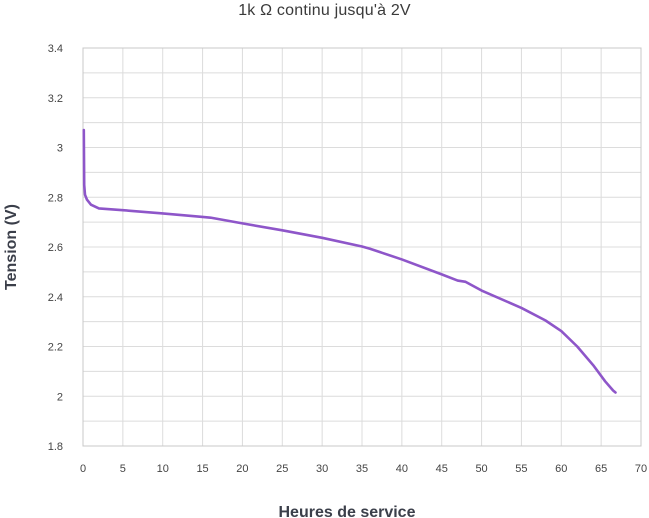 The width and height of the screenshot is (649, 518). I want to click on y-tick-label: 1.8, so click(55, 447).